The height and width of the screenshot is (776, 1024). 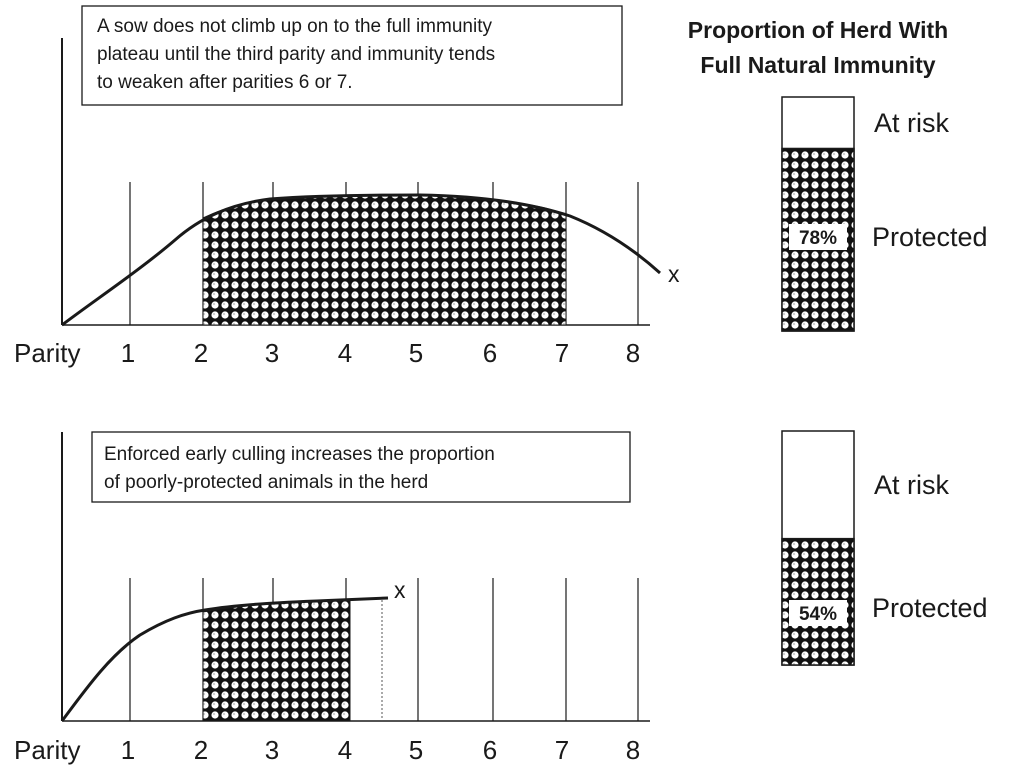 What do you see at coordinates (276, 660) in the screenshot?
I see `bottom-protected-region` at bounding box center [276, 660].